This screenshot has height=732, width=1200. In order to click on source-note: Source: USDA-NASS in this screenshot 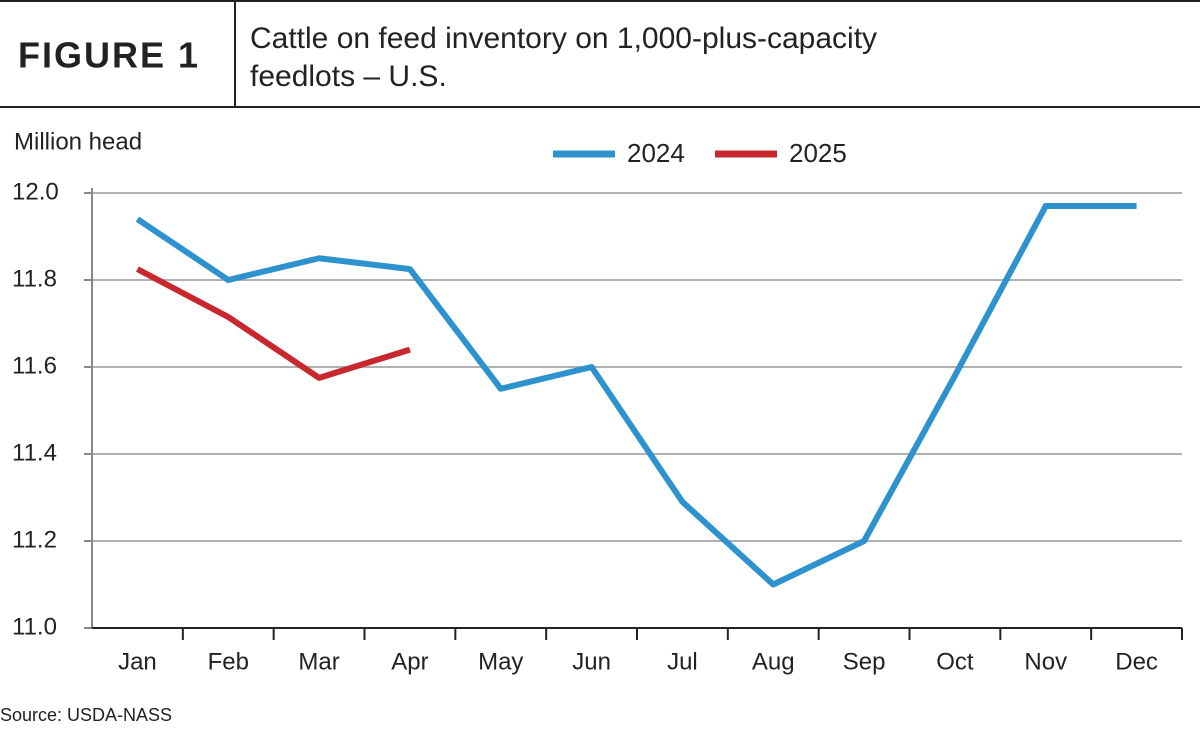, I will do `click(86, 715)`.